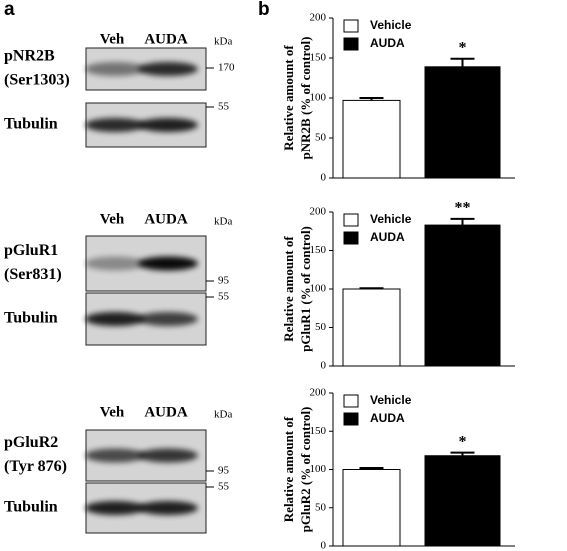  What do you see at coordinates (226, 68) in the screenshot?
I see `marker-label: 170` at bounding box center [226, 68].